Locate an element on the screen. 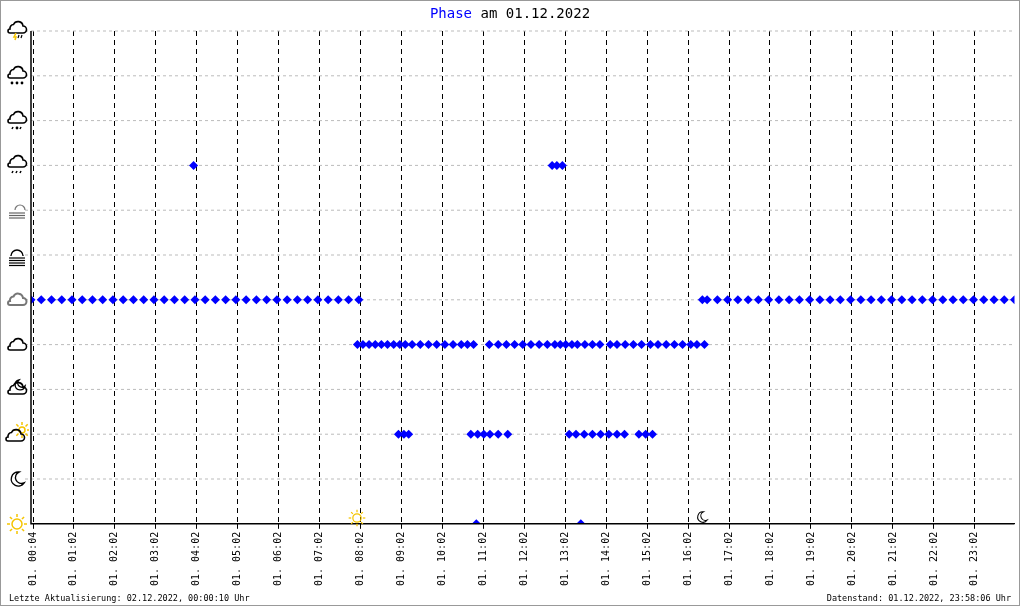 The height and width of the screenshot is (606, 1020). x-tick-label: 01. 19:02 is located at coordinates (810, 558).